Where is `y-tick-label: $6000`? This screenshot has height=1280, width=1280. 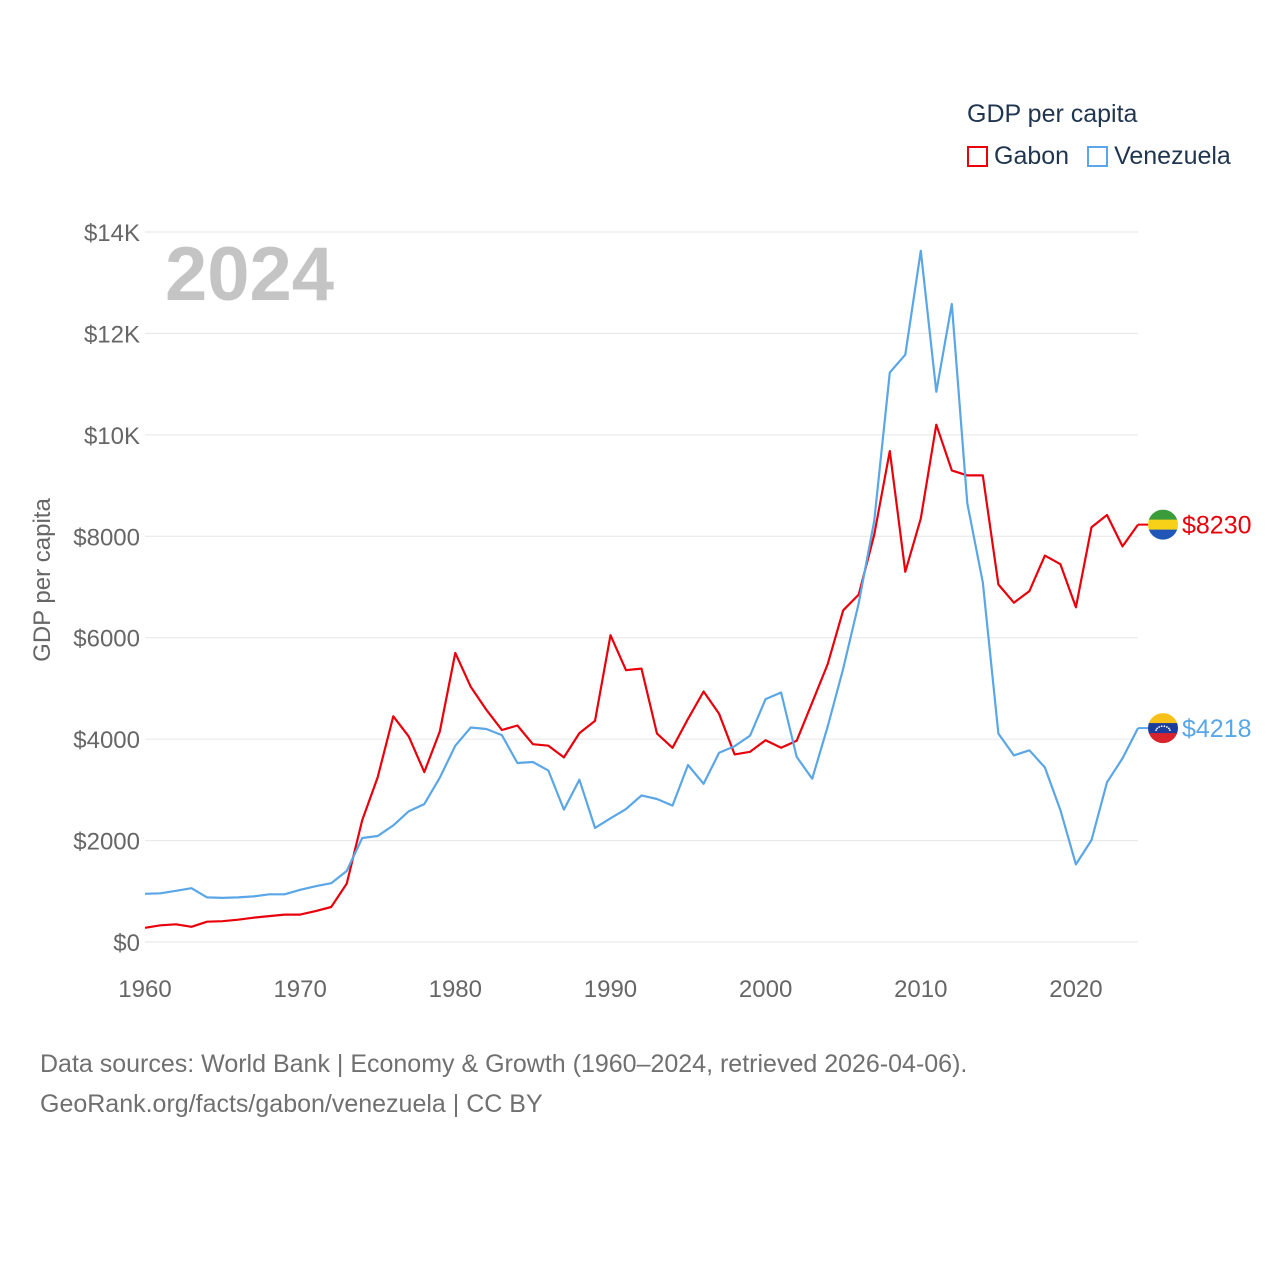
y-tick-label: $6000 is located at coordinates (106, 639).